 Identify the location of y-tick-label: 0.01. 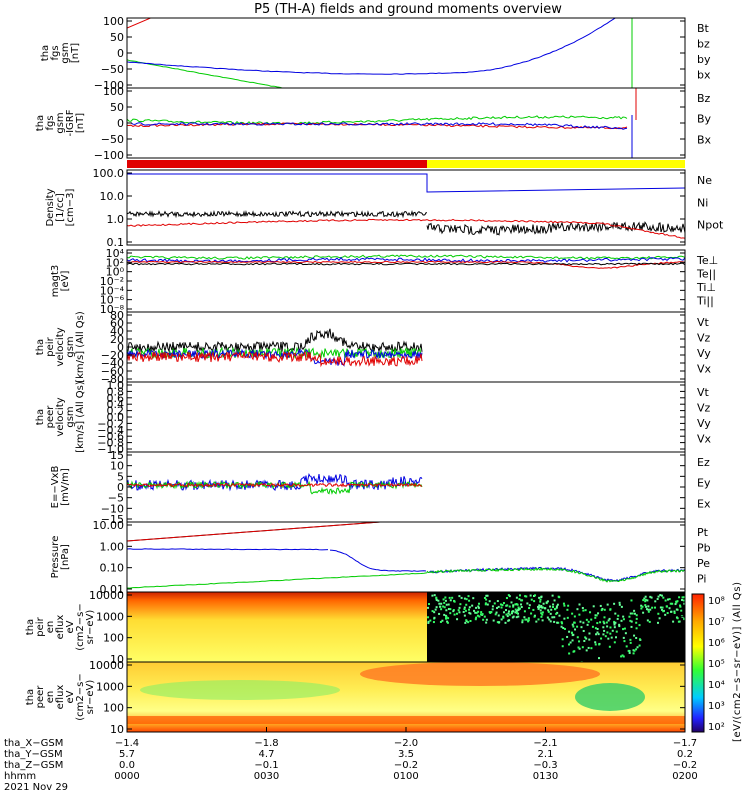
(112, 589).